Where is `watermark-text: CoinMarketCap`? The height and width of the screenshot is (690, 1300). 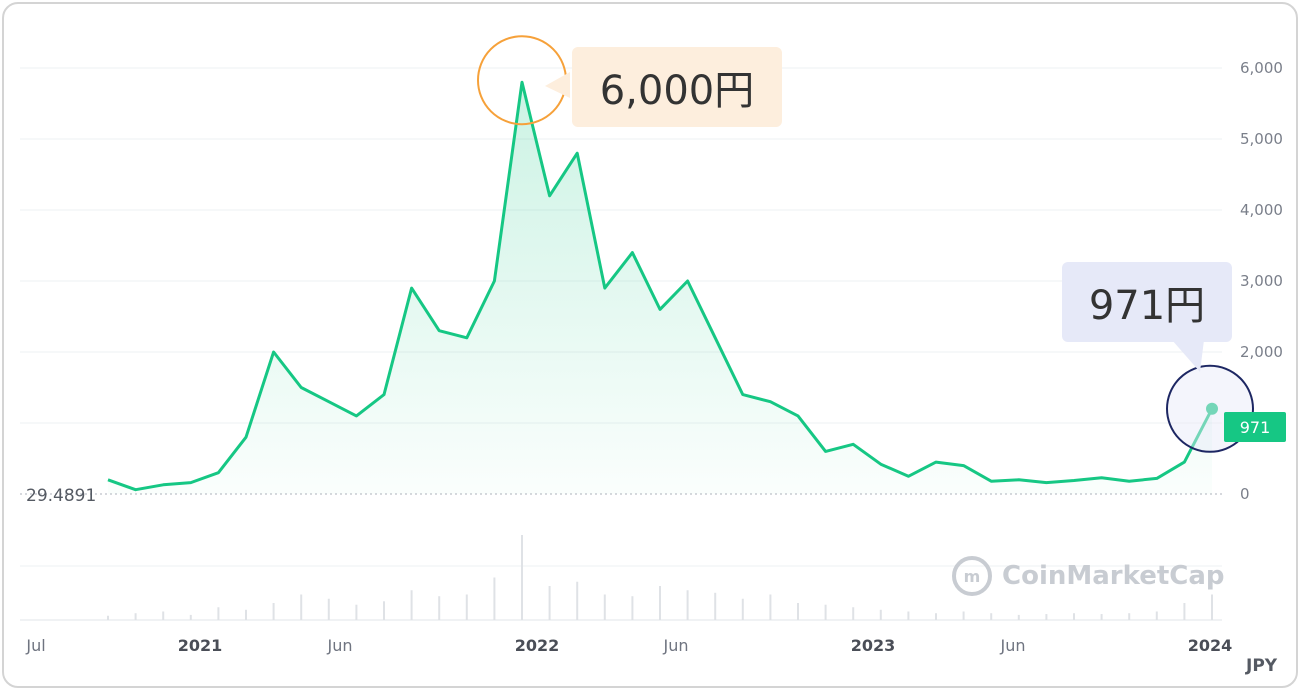 watermark-text: CoinMarketCap is located at coordinates (1113, 576).